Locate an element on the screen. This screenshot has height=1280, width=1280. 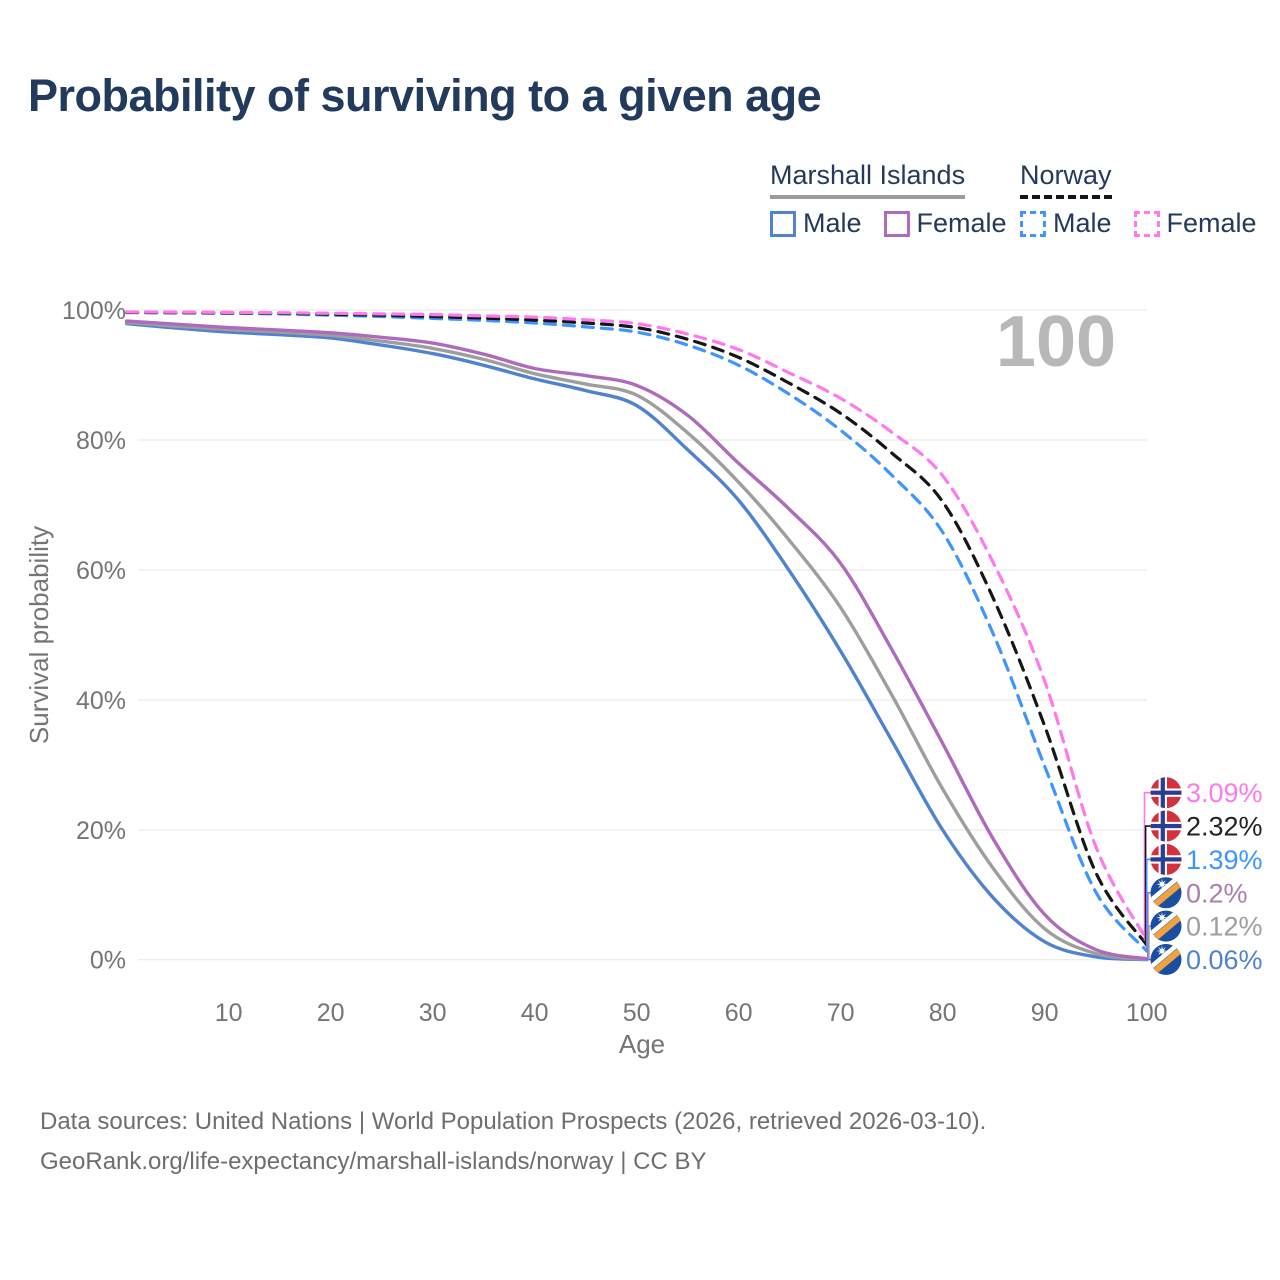
end-value-label-mi-female: 0.2% is located at coordinates (1217, 893).